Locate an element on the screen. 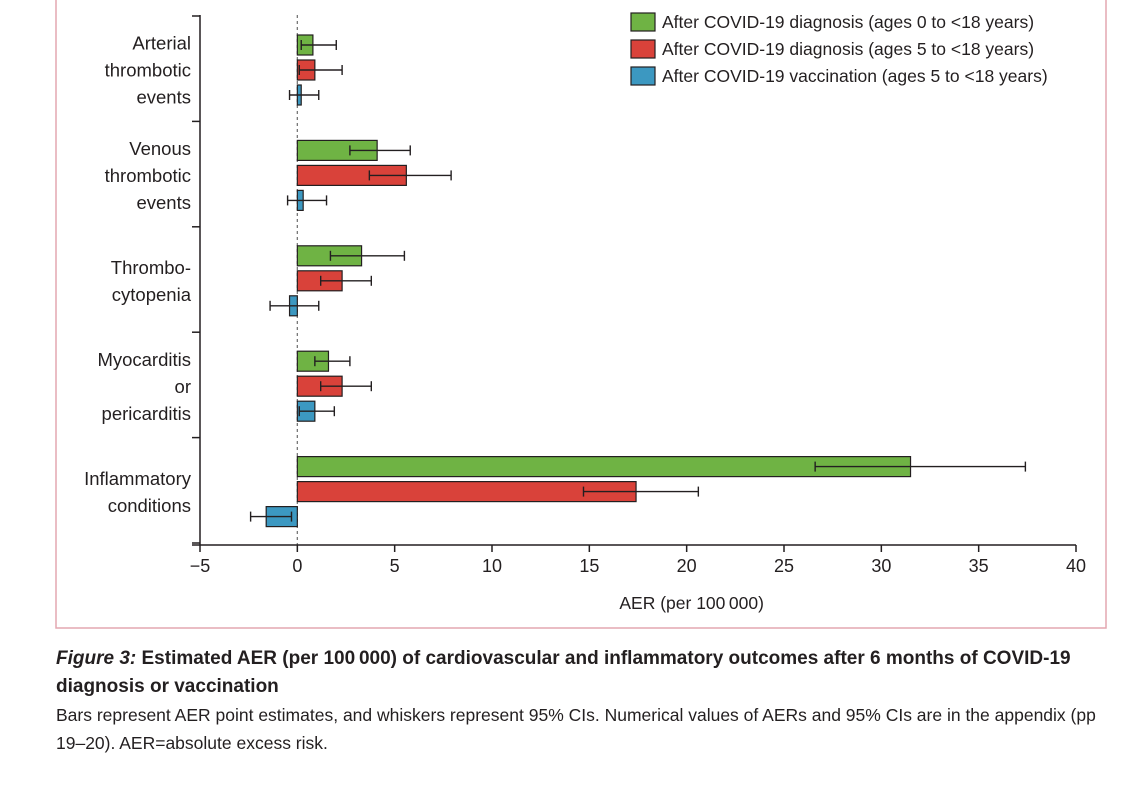 The image size is (1125, 797). x-tick-label: 10 is located at coordinates (492, 566).